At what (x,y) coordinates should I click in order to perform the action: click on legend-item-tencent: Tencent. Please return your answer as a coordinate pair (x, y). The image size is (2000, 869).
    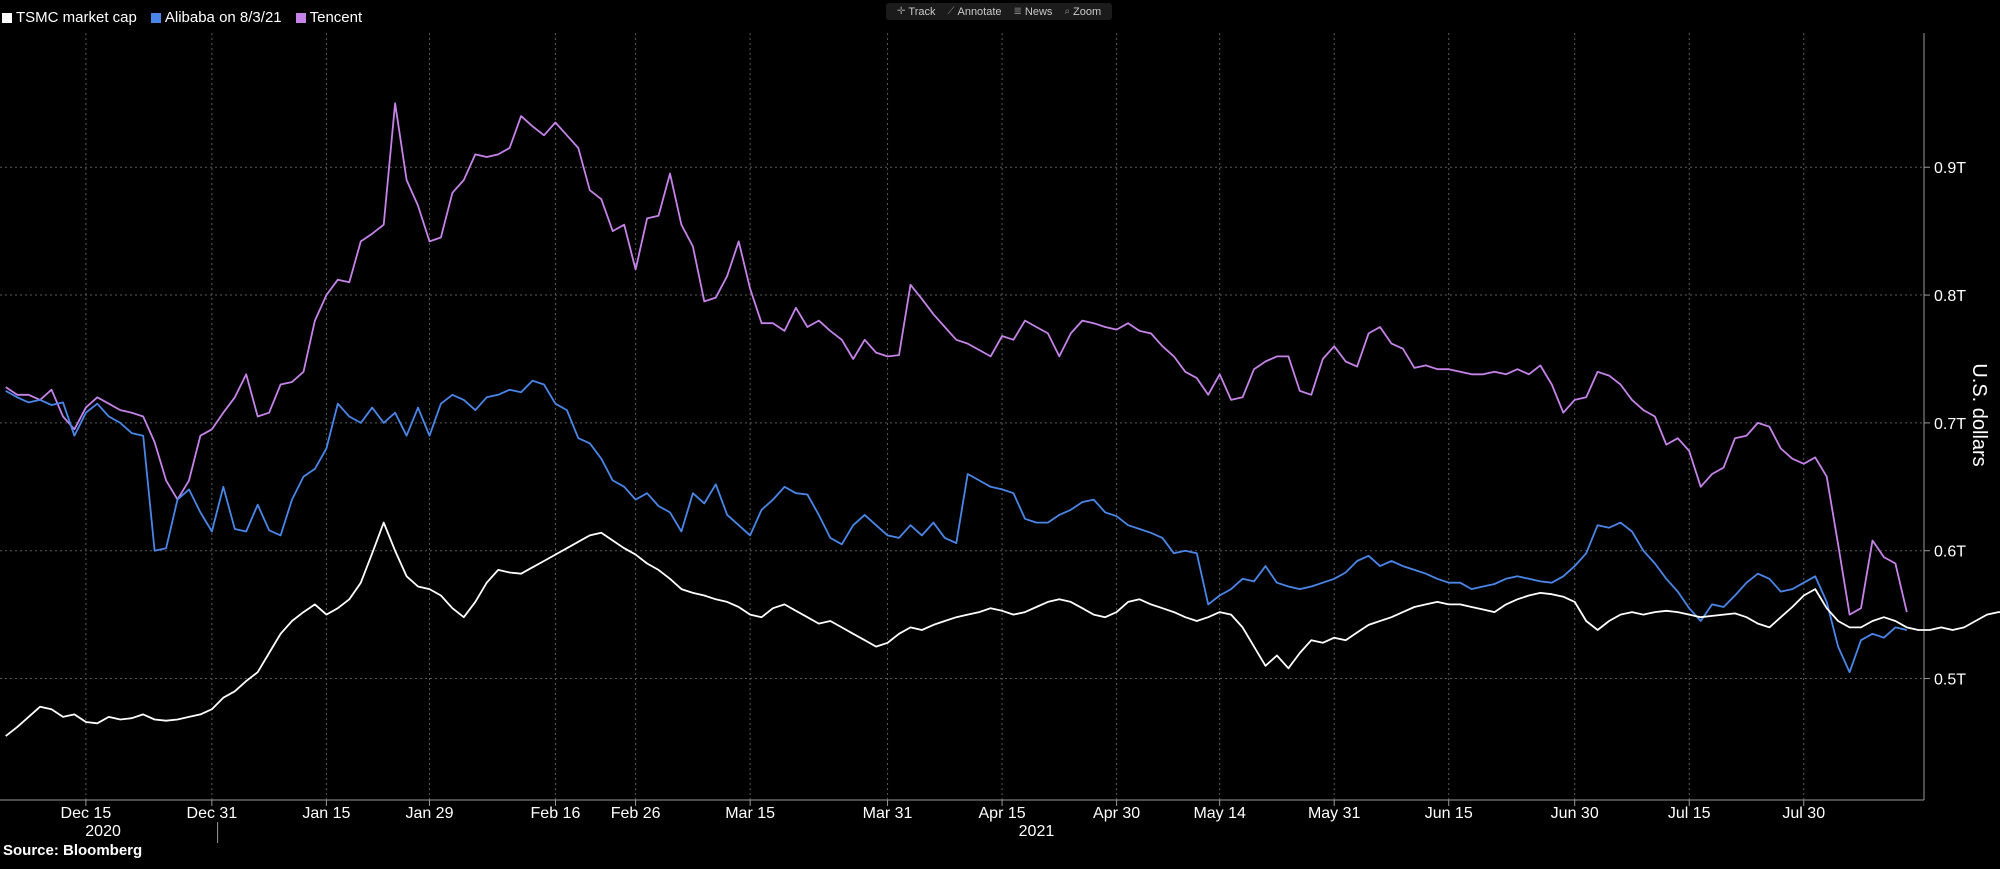
    Looking at the image, I should click on (329, 17).